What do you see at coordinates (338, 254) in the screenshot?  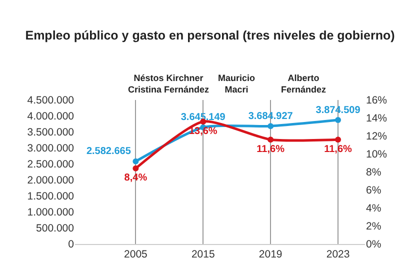 I see `x-tick-label: 2023` at bounding box center [338, 254].